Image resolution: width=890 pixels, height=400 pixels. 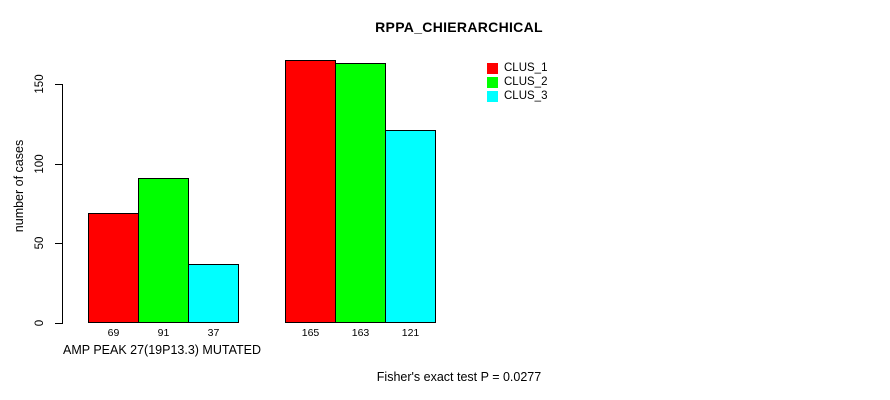 I want to click on legend-label-clus-2: CLUS_2, so click(x=526, y=82).